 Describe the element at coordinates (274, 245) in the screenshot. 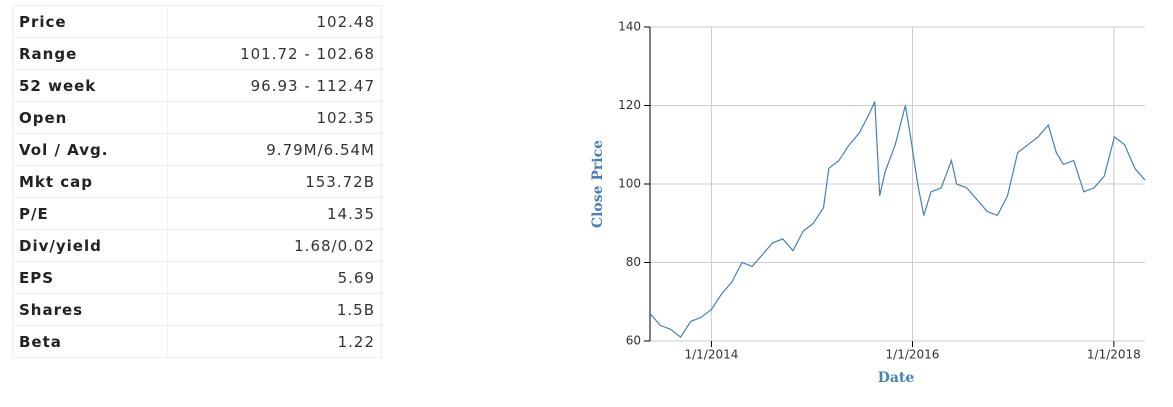

I see `stat-value: 1.68/0.02` at that location.